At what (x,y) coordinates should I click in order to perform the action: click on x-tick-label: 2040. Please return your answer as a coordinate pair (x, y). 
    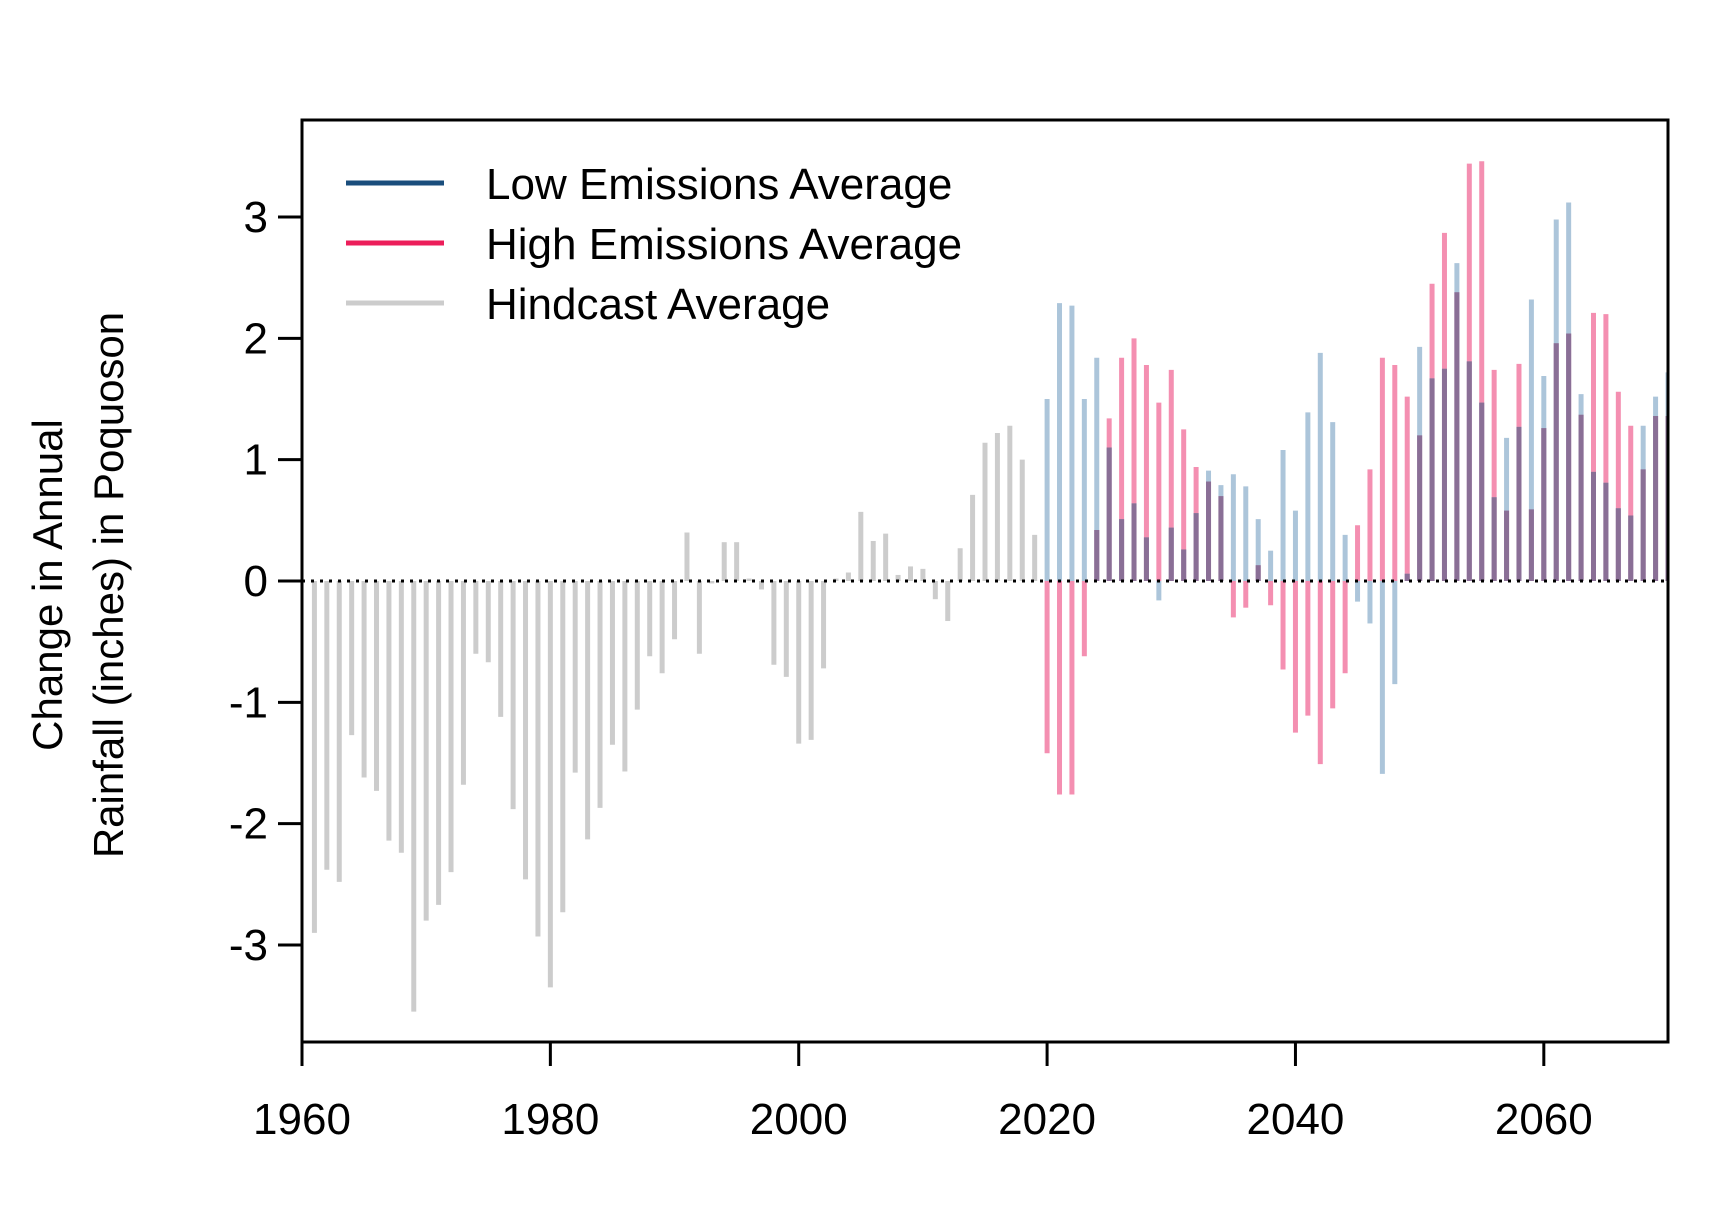
    Looking at the image, I should click on (1296, 1119).